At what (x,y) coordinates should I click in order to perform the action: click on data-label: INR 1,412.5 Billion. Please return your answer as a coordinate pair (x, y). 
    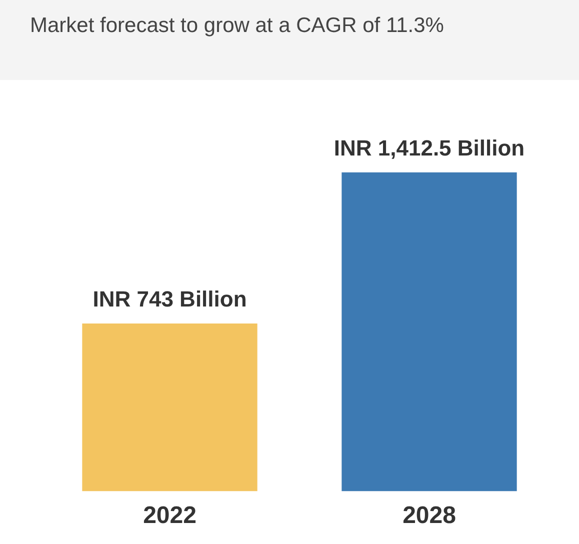
    Looking at the image, I should click on (429, 147).